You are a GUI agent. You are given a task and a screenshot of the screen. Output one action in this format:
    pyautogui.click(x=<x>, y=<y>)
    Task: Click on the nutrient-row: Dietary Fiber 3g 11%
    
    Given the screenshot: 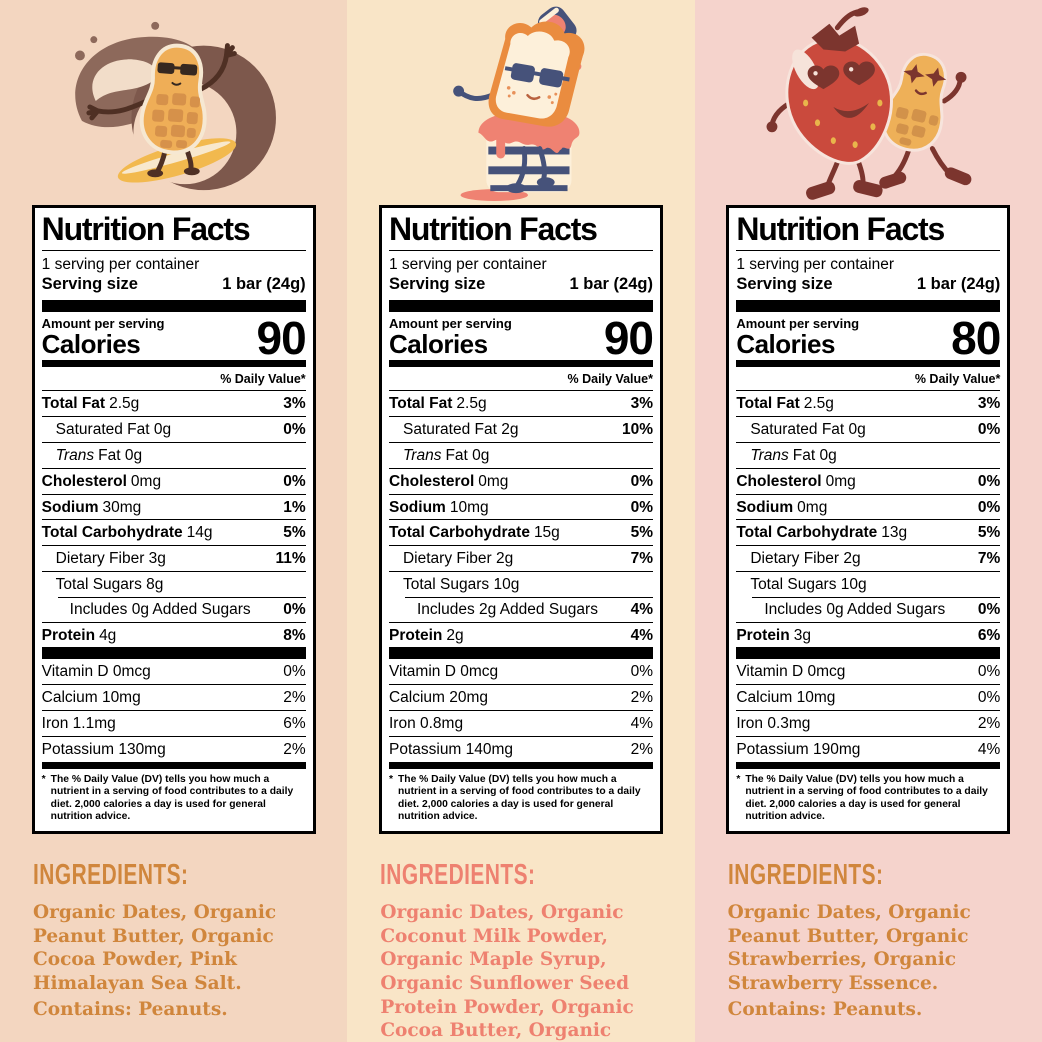 What is the action you would take?
    pyautogui.click(x=173, y=558)
    